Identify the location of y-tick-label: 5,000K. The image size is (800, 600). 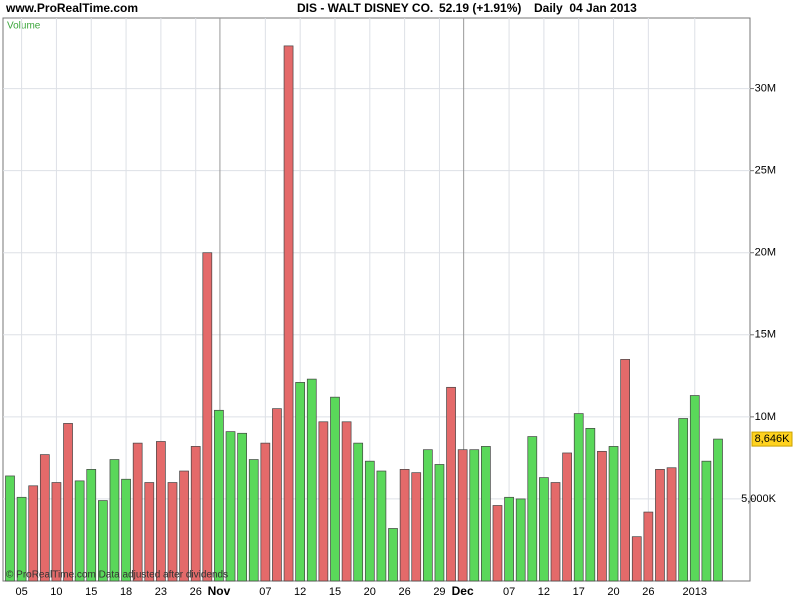
(759, 499).